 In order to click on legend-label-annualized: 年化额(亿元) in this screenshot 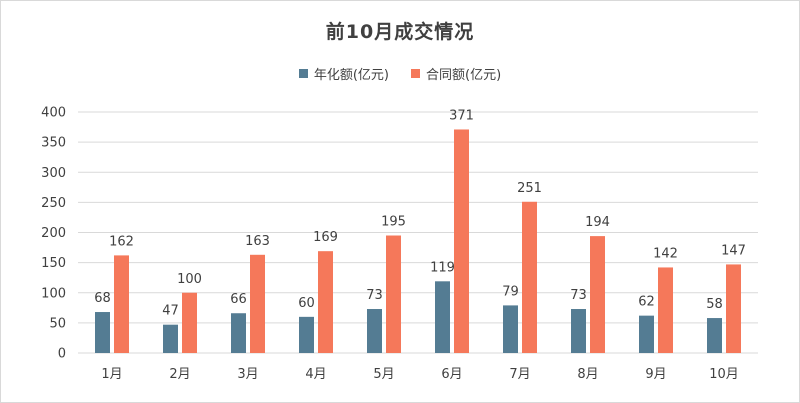, I will do `click(351, 75)`.